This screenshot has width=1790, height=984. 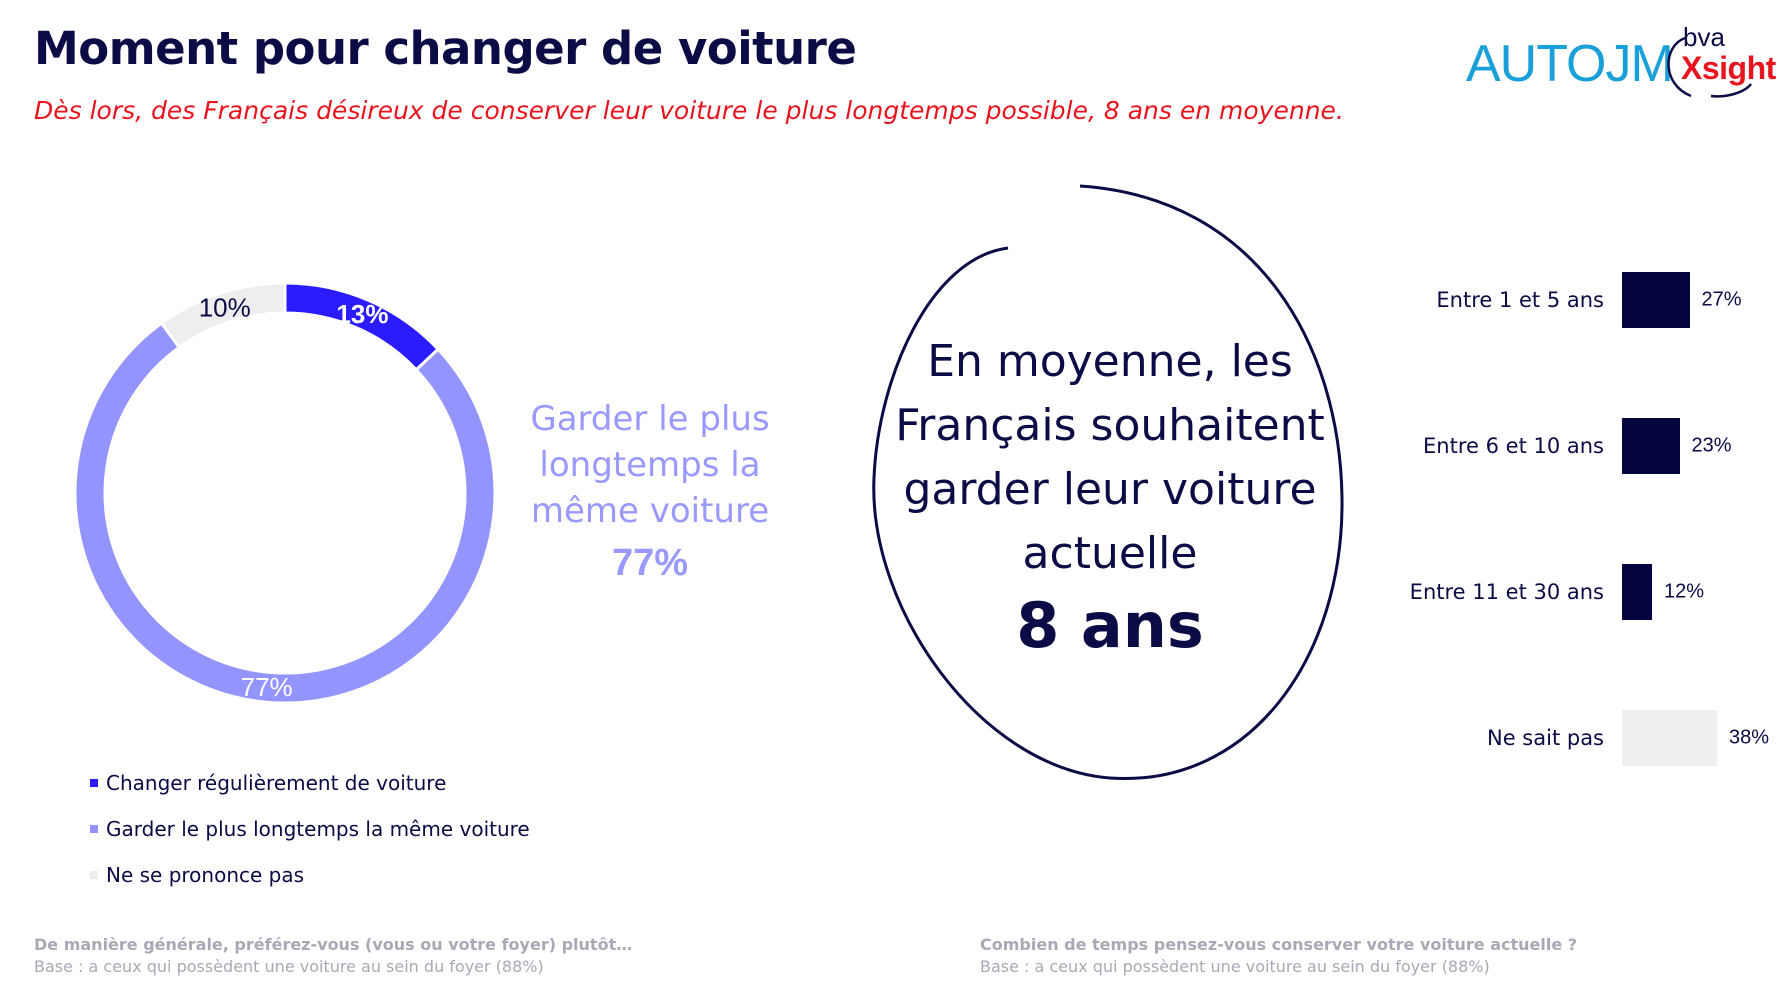 I want to click on callout-value: 77%, so click(x=650, y=563).